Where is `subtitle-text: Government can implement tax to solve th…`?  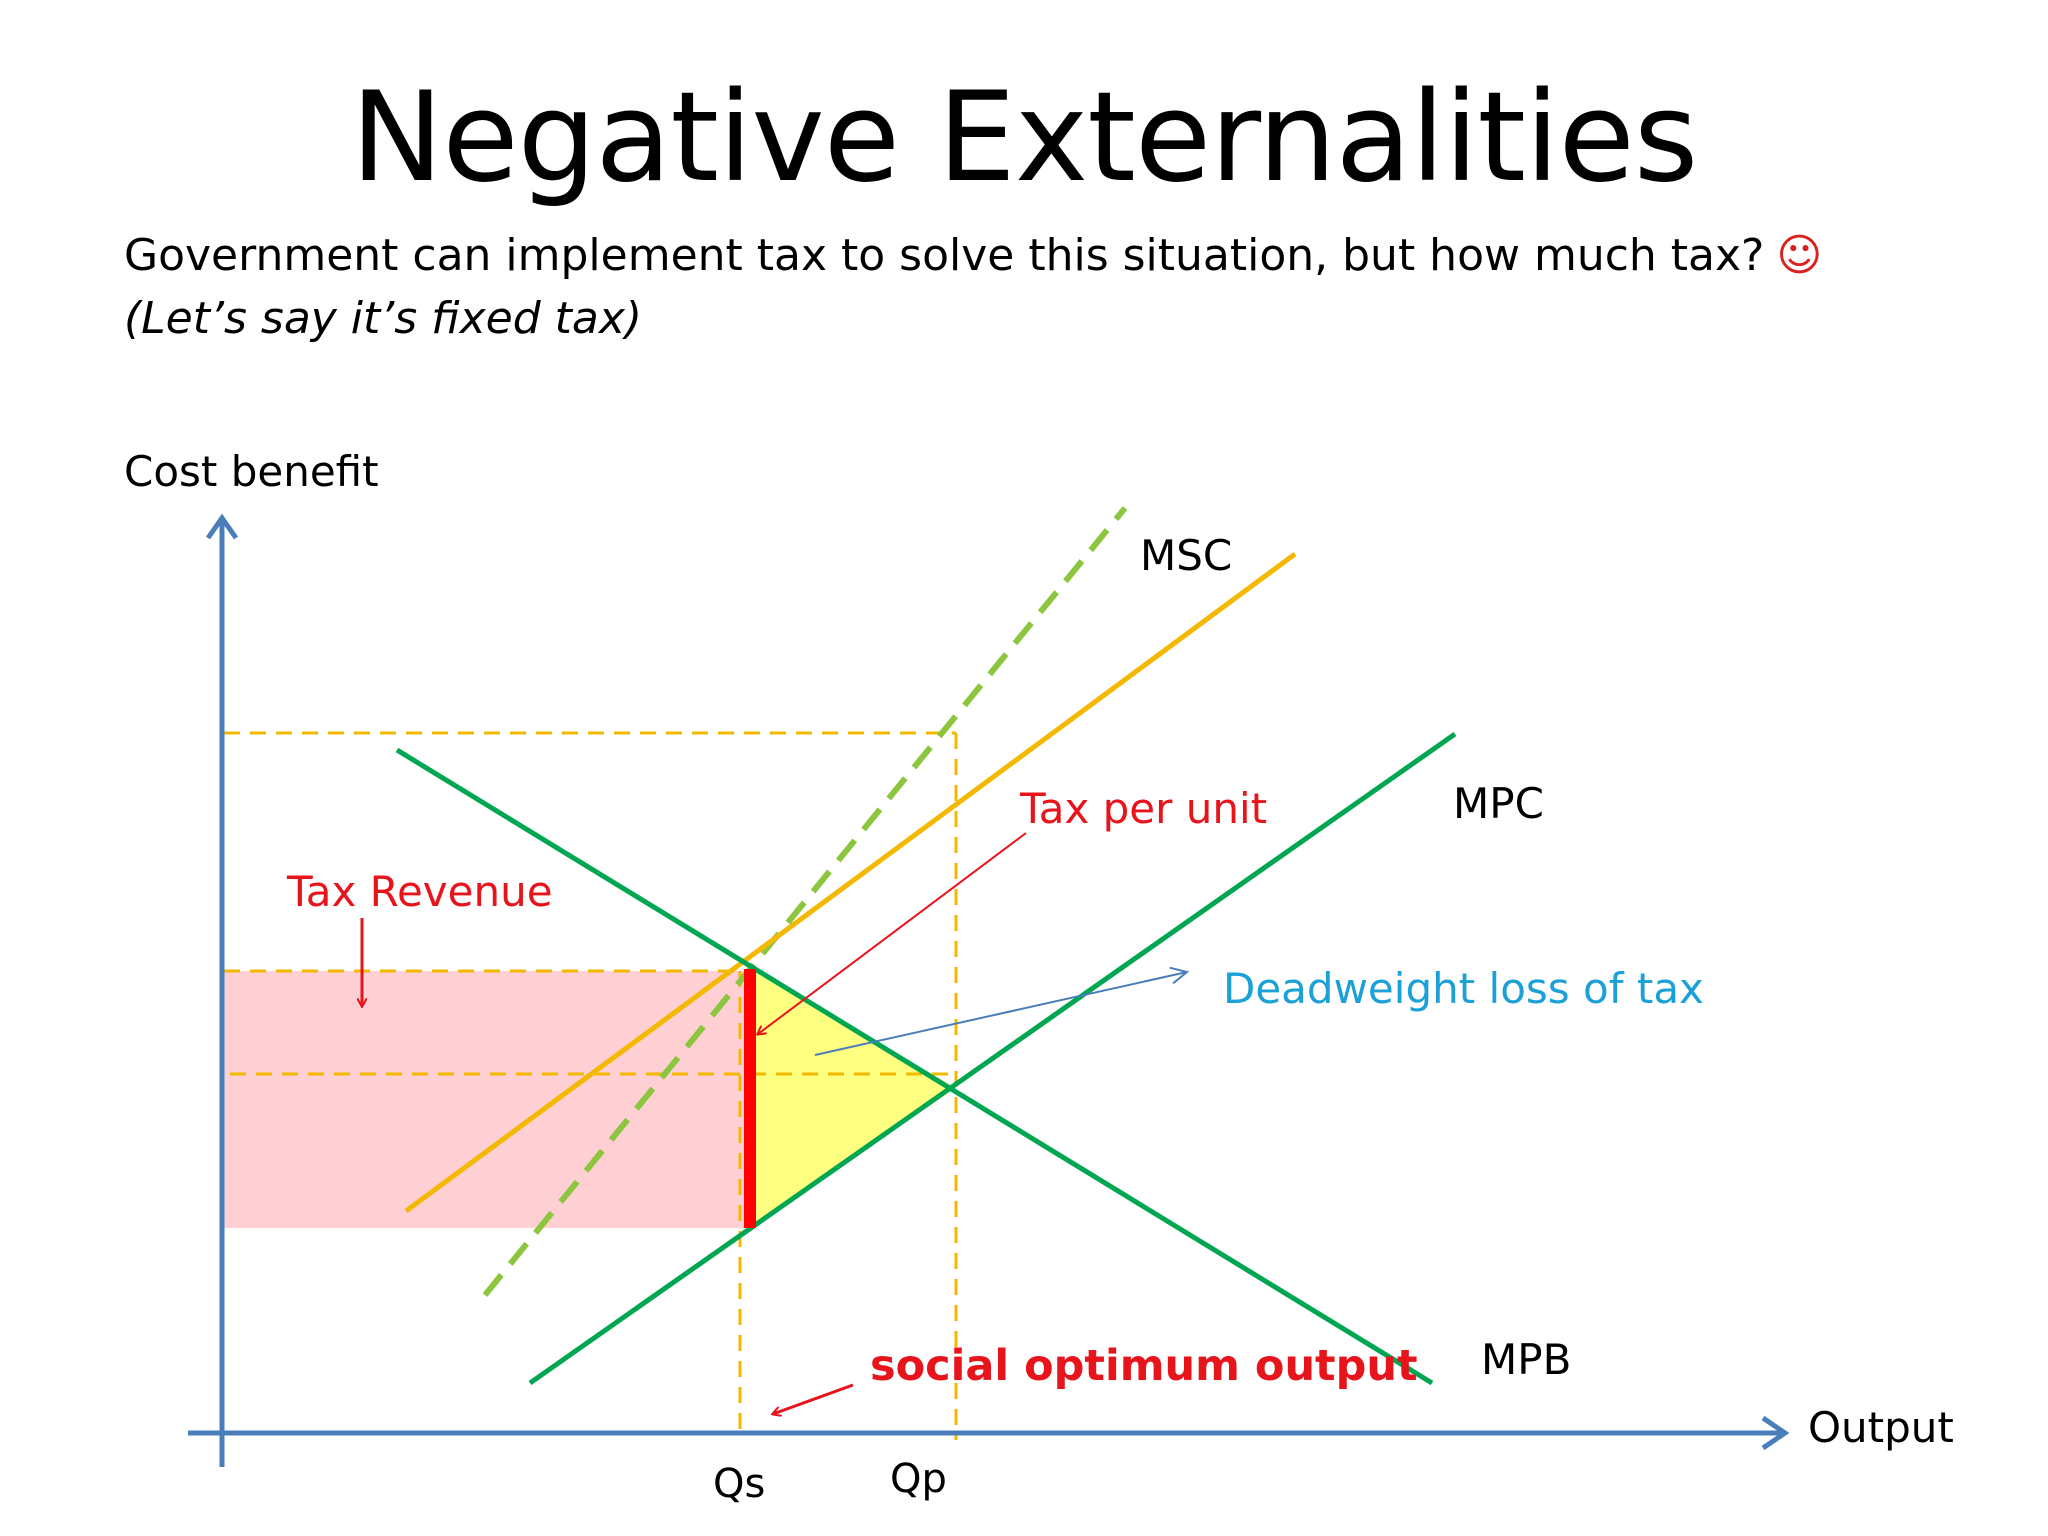
subtitle-text: Government can implement tax to solve th… is located at coordinates (944, 255).